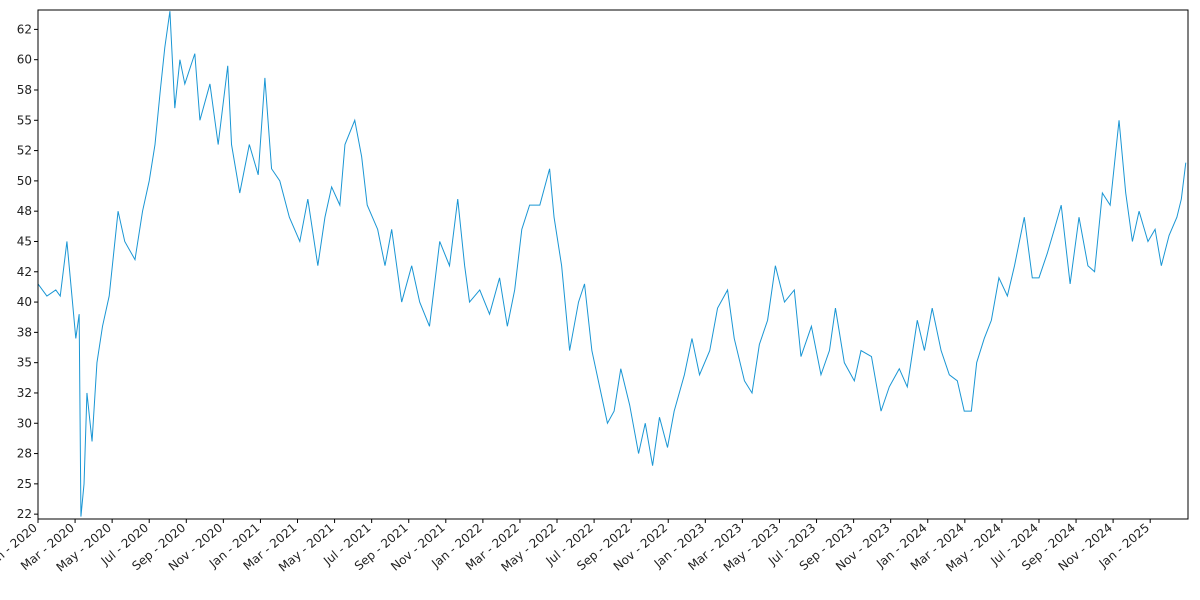  I want to click on y-tick-label: 52, so click(24, 151).